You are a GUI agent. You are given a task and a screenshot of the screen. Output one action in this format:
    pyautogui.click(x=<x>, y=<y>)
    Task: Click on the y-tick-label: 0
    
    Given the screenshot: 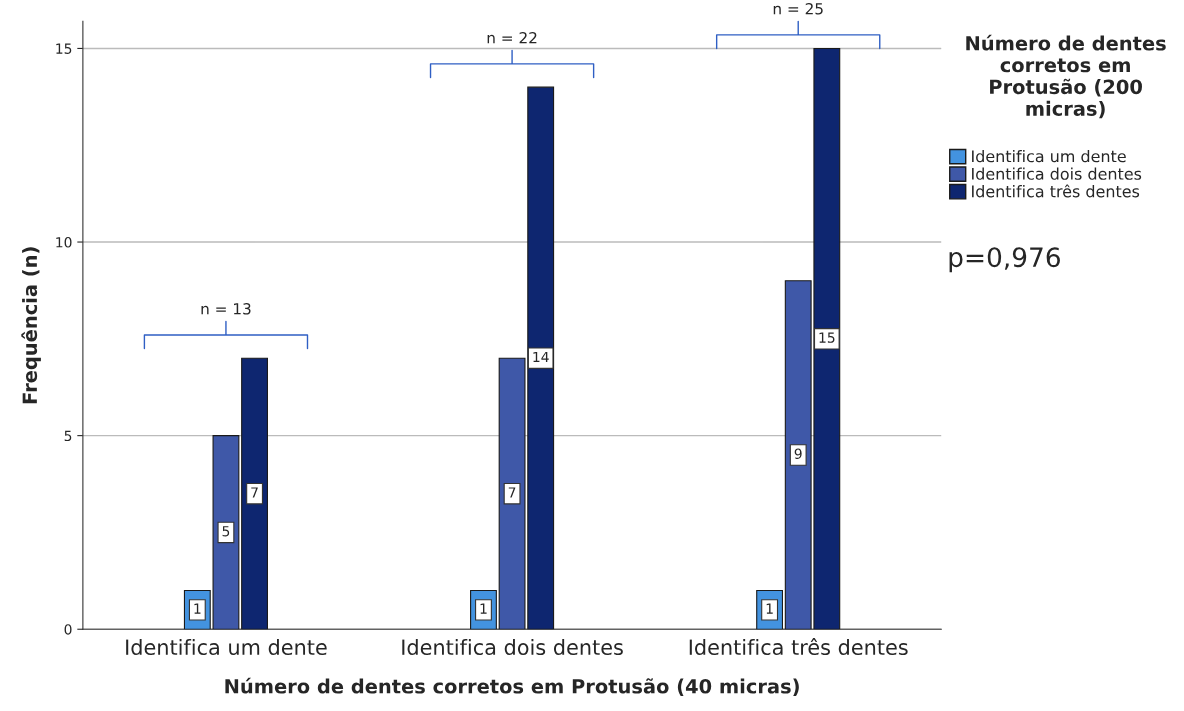 What is the action you would take?
    pyautogui.click(x=68, y=629)
    